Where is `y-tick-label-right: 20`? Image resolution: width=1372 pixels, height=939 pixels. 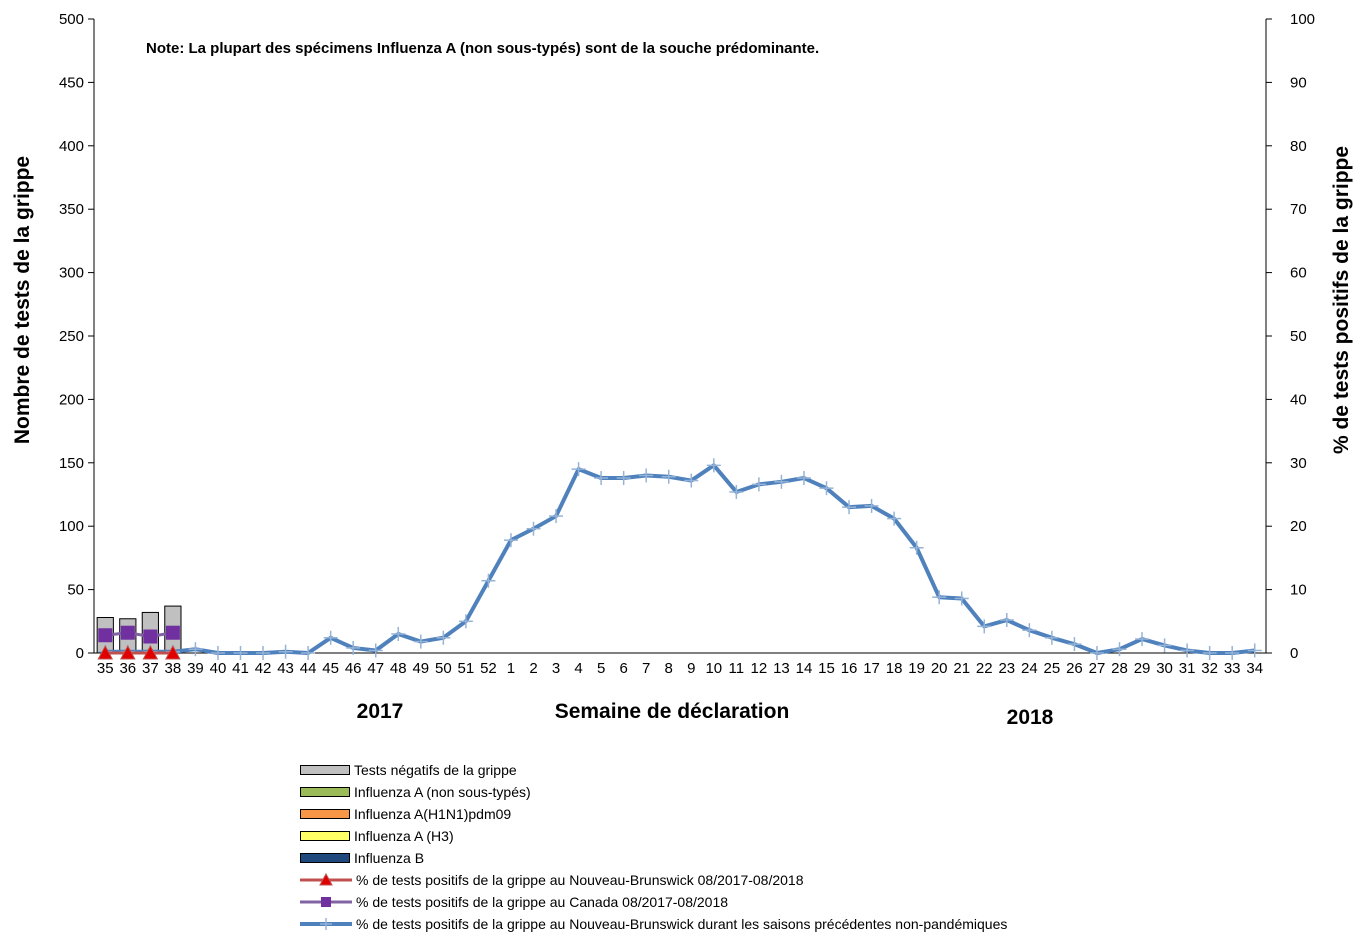
y-tick-label-right: 20 is located at coordinates (1298, 526).